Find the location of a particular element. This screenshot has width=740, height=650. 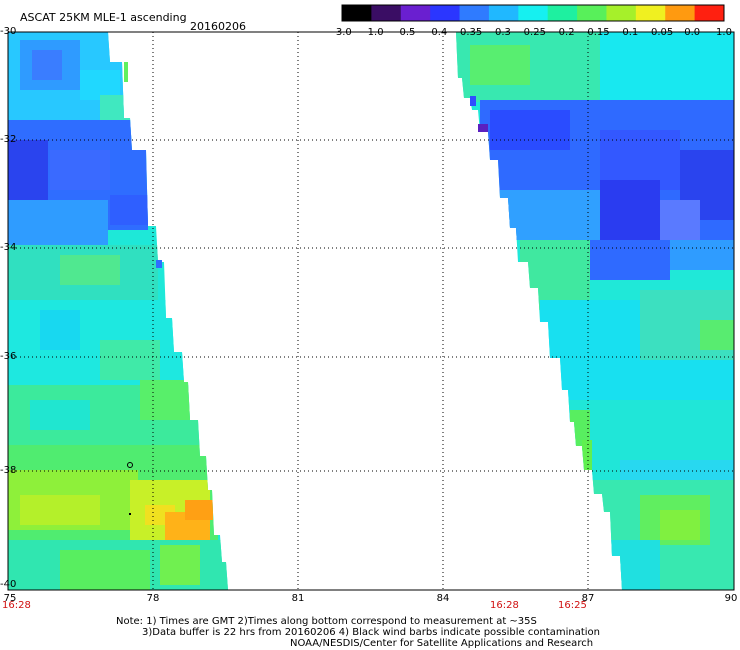

colorbar-label: -3.0 is located at coordinates (342, 32).